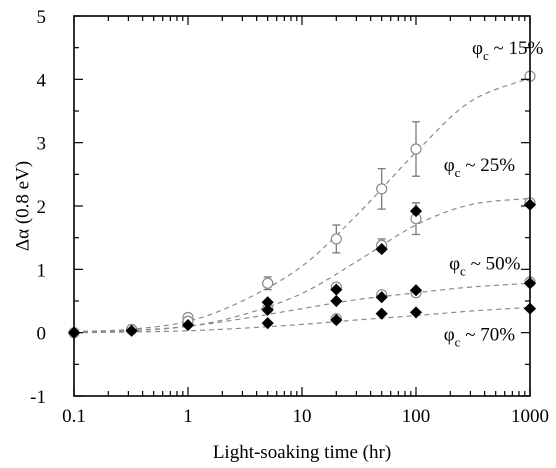 Image resolution: width=556 pixels, height=468 pixels. What do you see at coordinates (493, 263) in the screenshot?
I see `annotation-value: ~ 50%` at bounding box center [493, 263].